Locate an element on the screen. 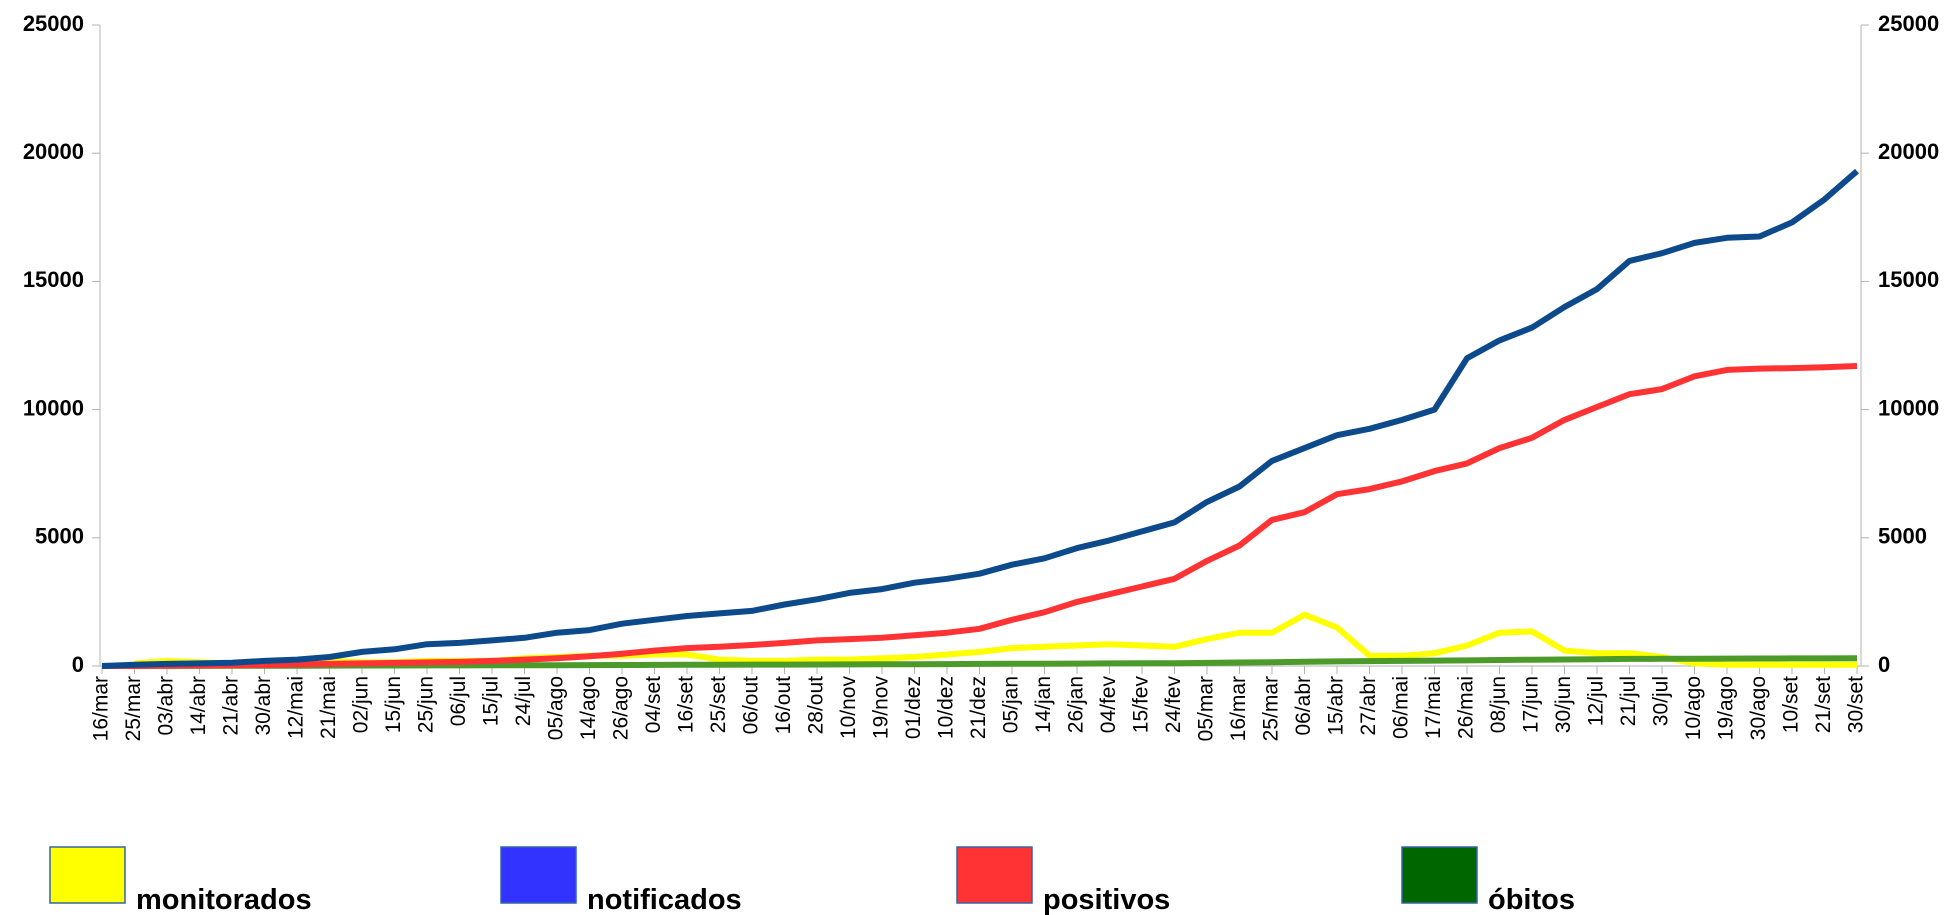  x-tick-label: 06/jul is located at coordinates (458, 701).